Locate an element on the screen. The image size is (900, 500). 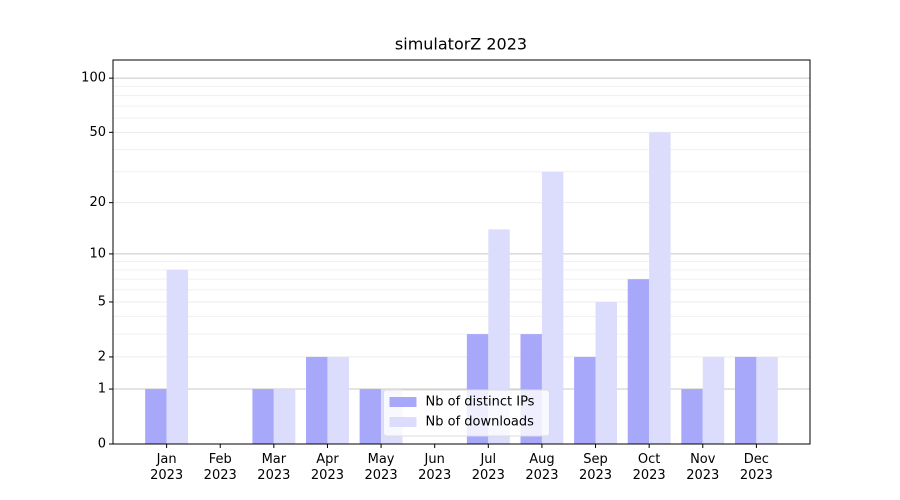
legend: Nb of distinct IPs Nb of downloads is located at coordinates (466, 413).